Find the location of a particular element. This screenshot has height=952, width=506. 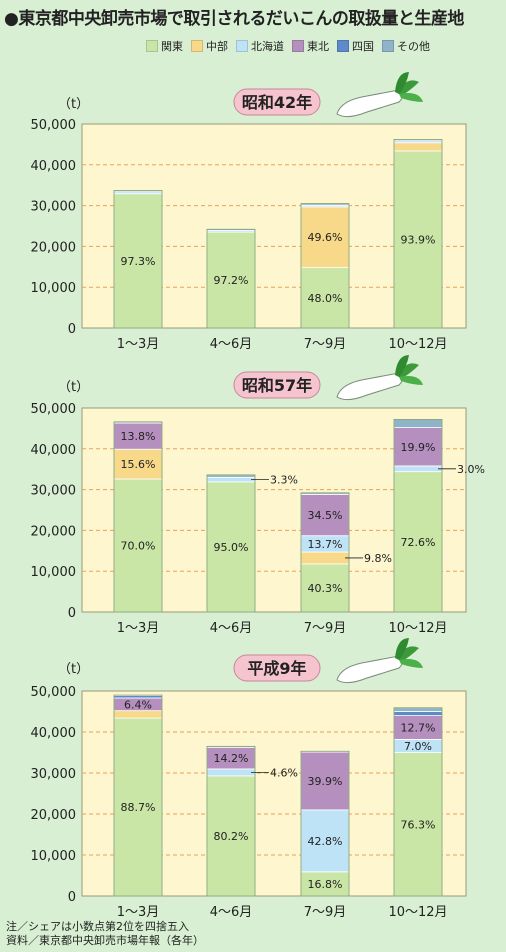

data-label: 70.0% is located at coordinates (138, 545).